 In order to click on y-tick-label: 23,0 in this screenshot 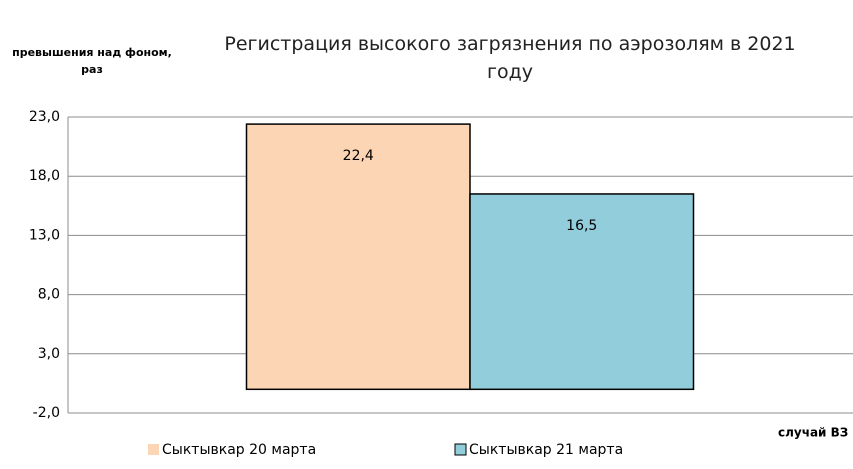, I will do `click(44, 117)`.